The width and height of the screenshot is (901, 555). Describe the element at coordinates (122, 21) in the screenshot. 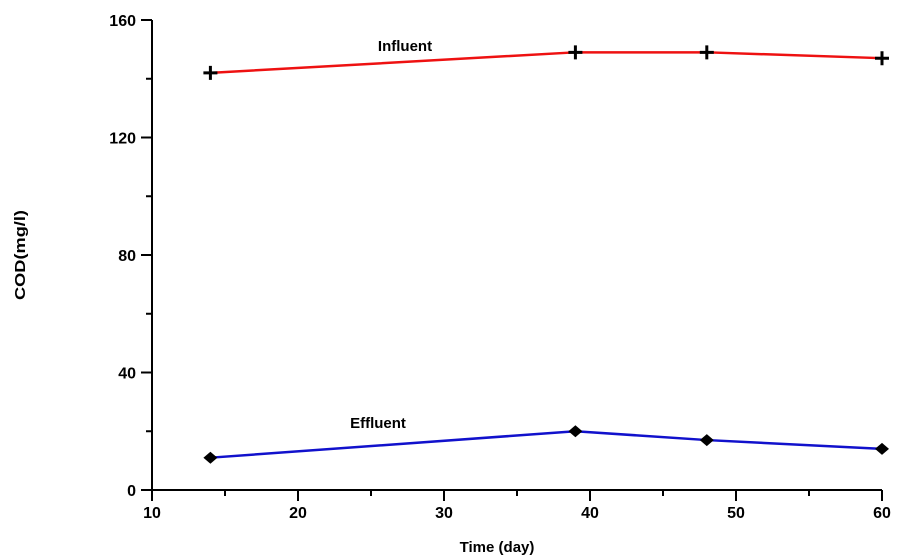

I see `y-tick-label: 160` at that location.